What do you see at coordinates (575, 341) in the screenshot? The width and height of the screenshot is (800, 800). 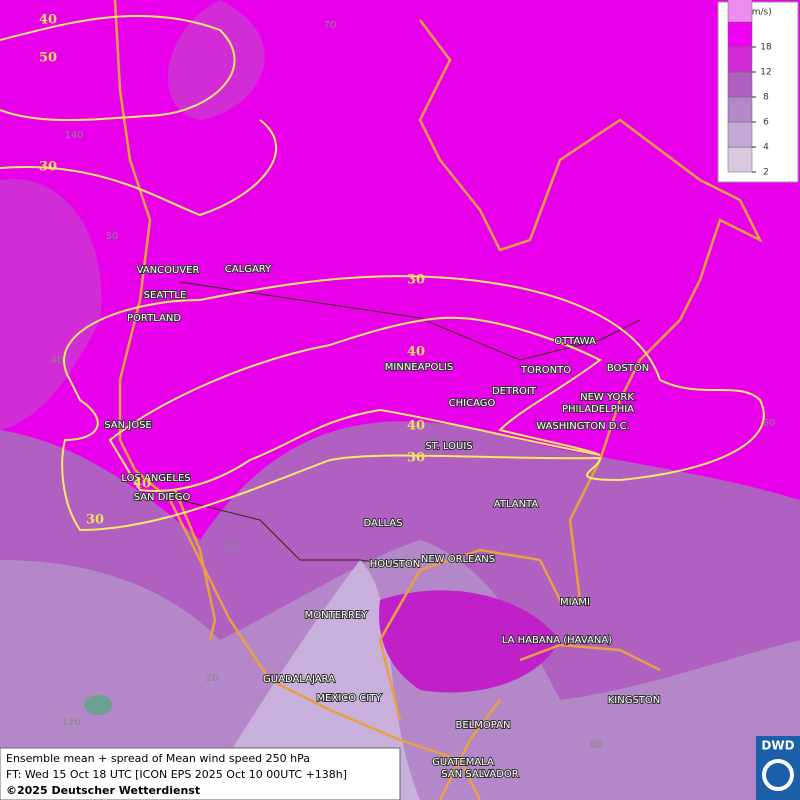 I see `city-label: OTTAWA` at bounding box center [575, 341].